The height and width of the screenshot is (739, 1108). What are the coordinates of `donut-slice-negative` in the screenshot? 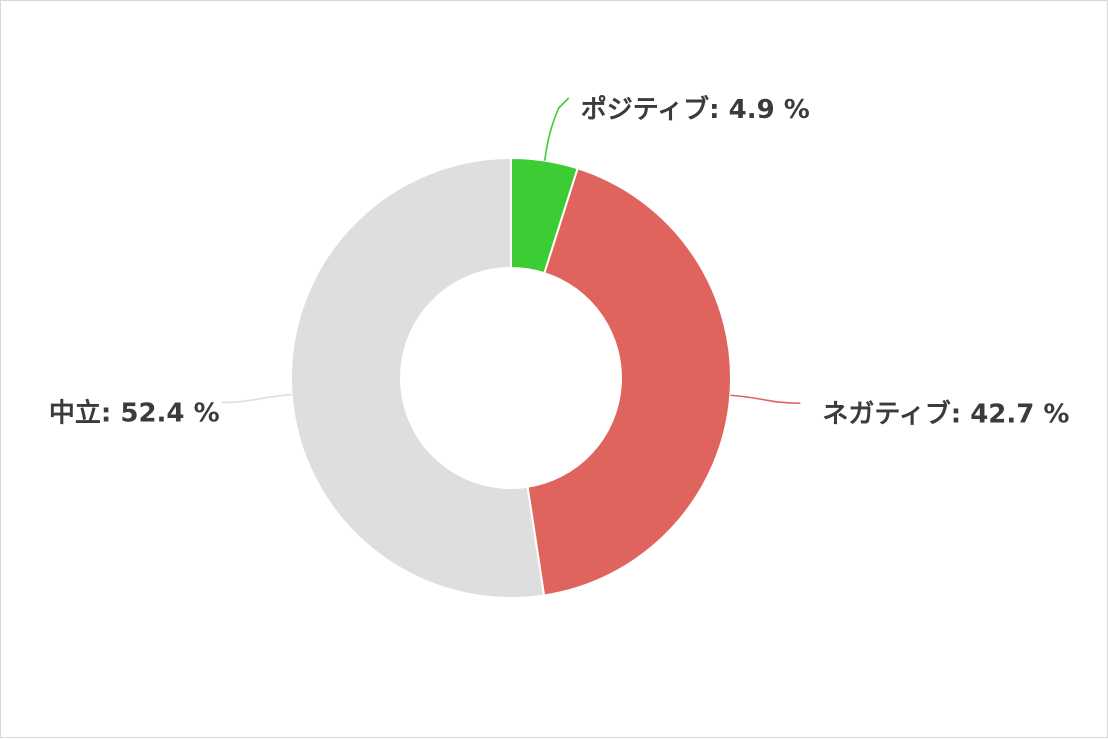 It's located at (629, 382).